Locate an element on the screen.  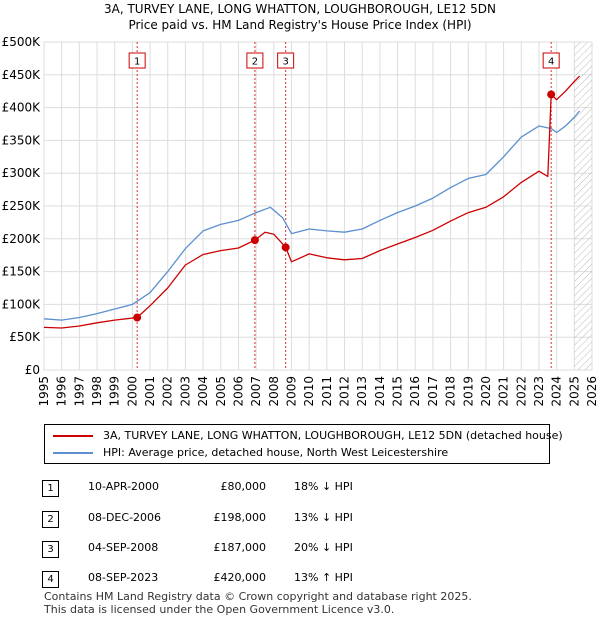
y-tick-label: £500K is located at coordinates (22, 42).